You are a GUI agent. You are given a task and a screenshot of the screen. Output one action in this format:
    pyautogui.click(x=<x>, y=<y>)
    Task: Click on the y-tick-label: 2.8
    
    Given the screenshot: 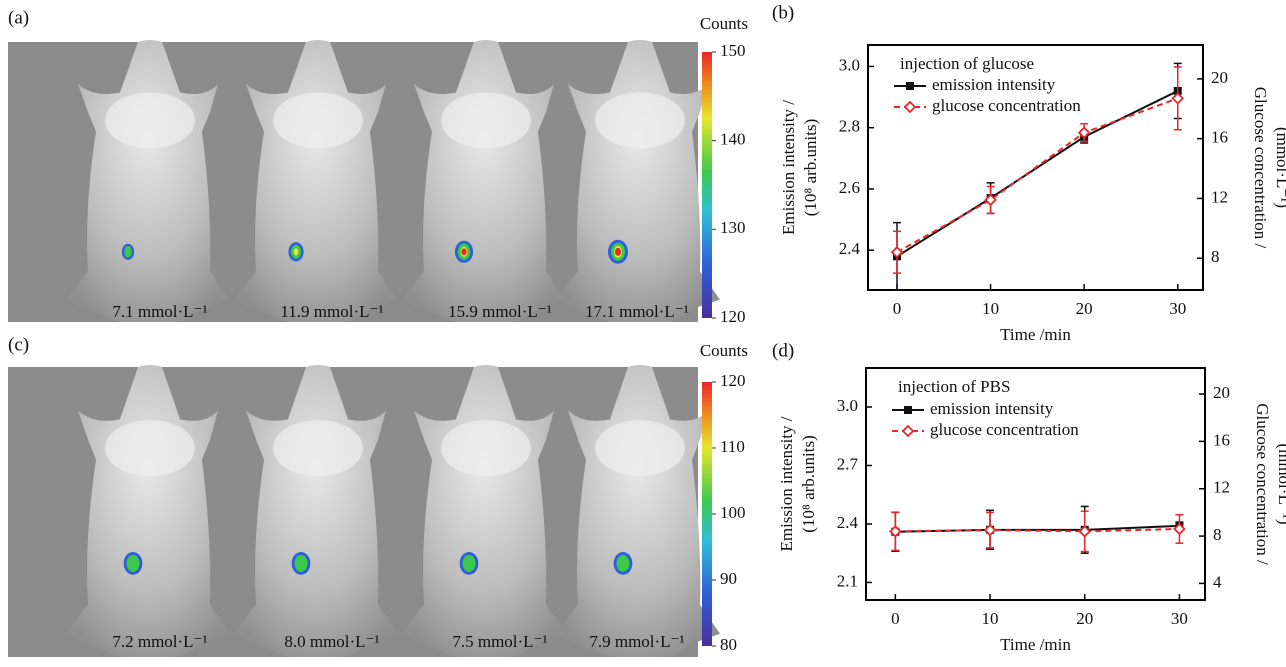 What is the action you would take?
    pyautogui.click(x=849, y=126)
    